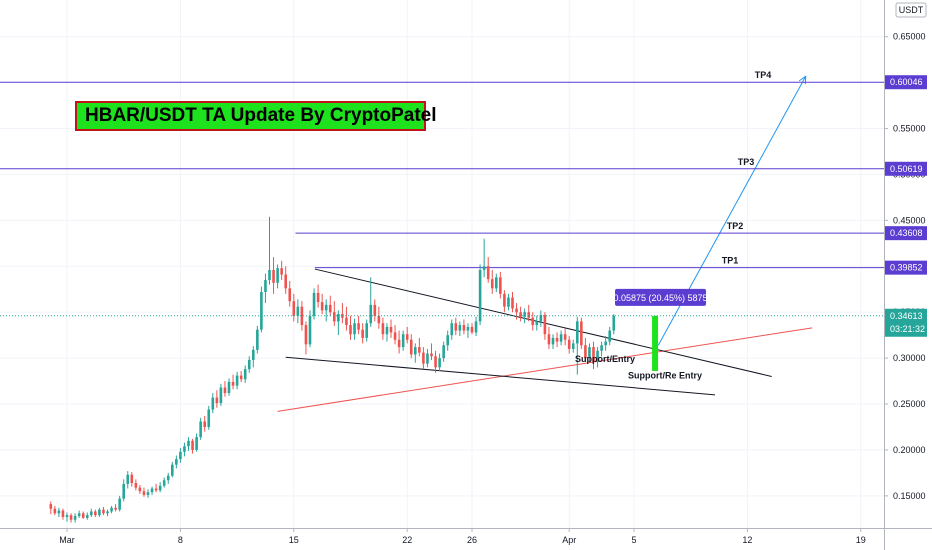  What do you see at coordinates (466, 536) in the screenshot?
I see `time-axis: Mar 8 15 22 26 Apr 5 12 19` at bounding box center [466, 536].